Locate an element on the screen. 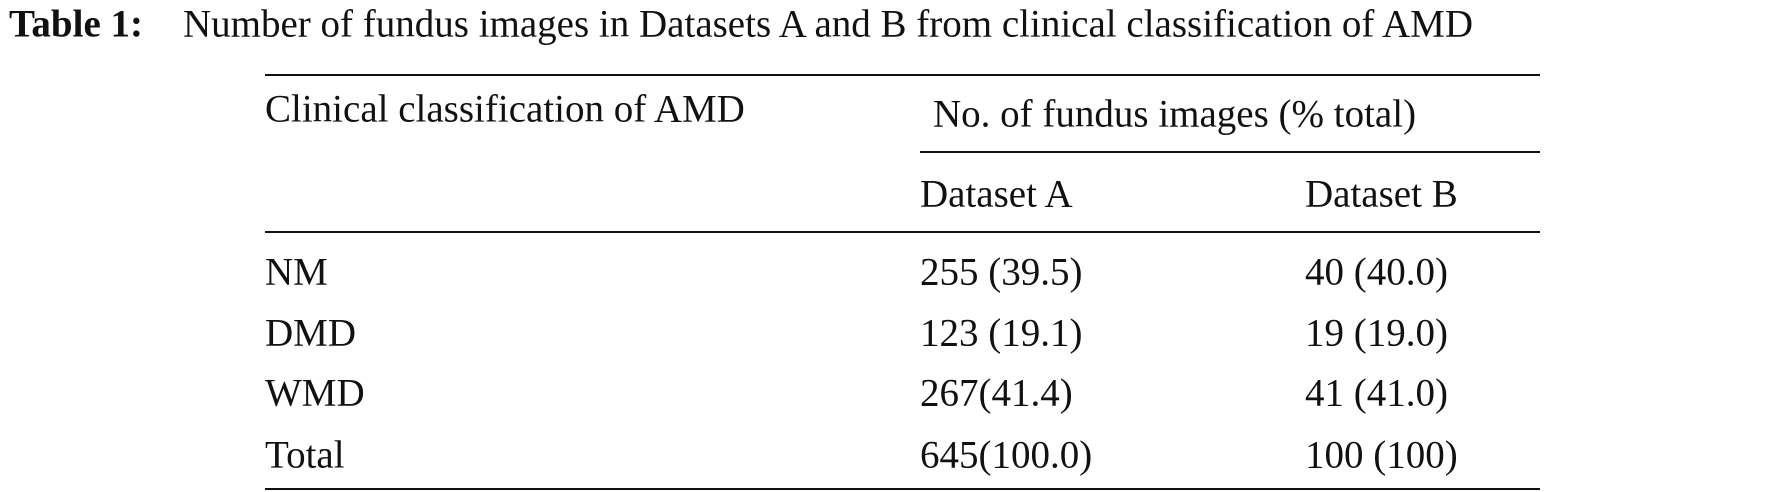 This screenshot has height=492, width=1792. bottom-rule is located at coordinates (902, 489).